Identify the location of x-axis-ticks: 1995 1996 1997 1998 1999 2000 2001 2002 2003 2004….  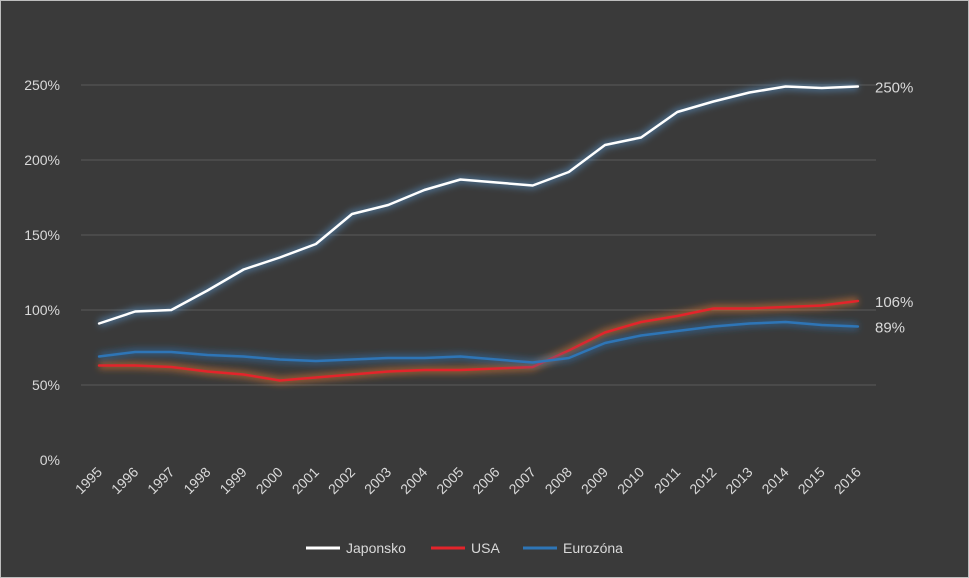
(468, 480).